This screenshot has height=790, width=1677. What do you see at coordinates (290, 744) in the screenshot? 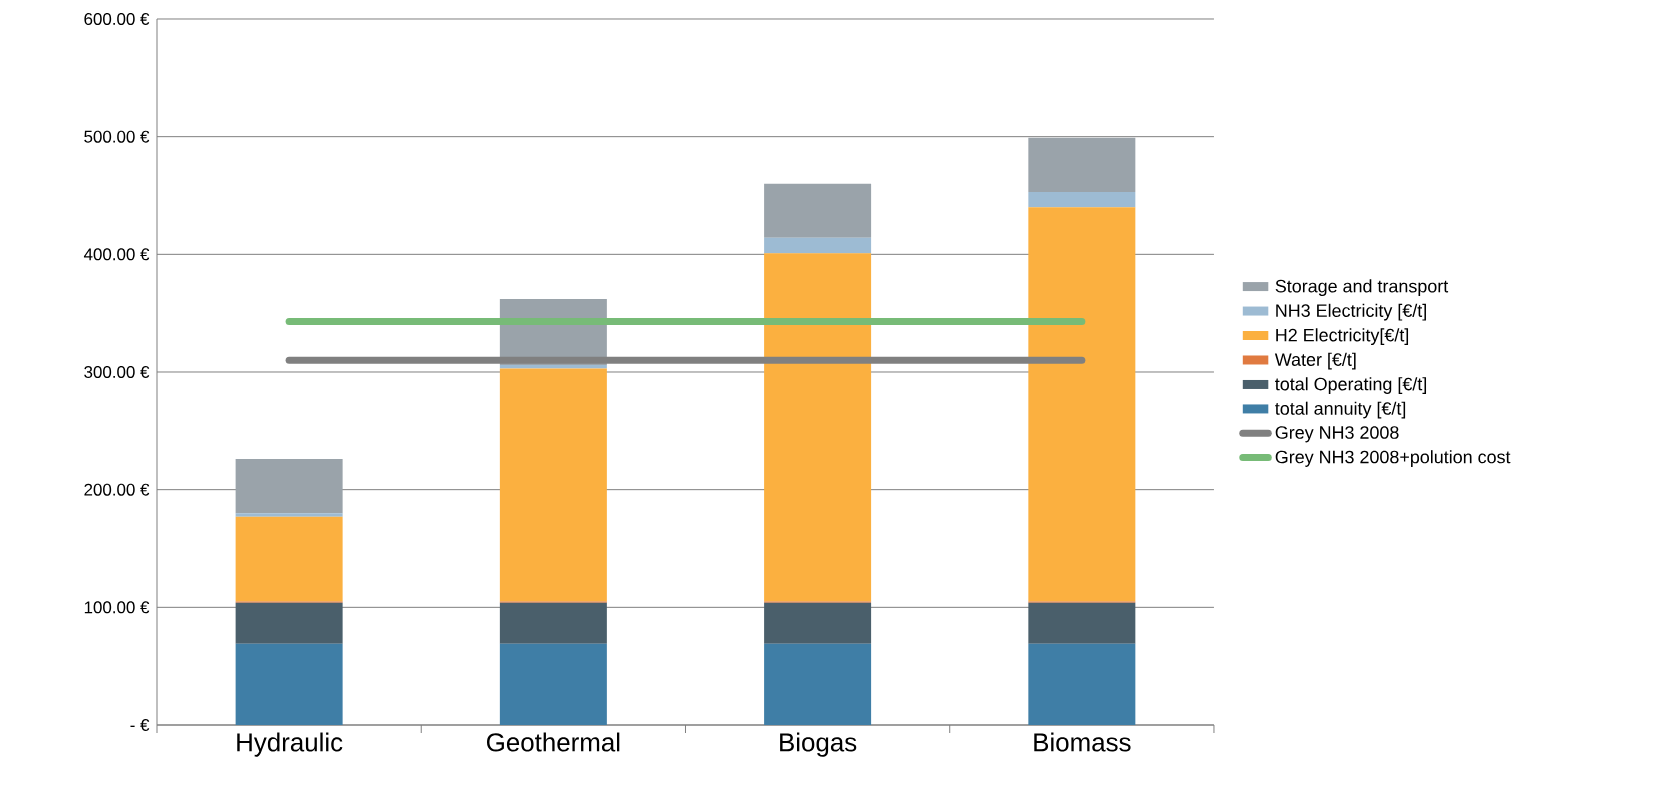
I see `x-tick-label: Hydraulic` at bounding box center [290, 744].